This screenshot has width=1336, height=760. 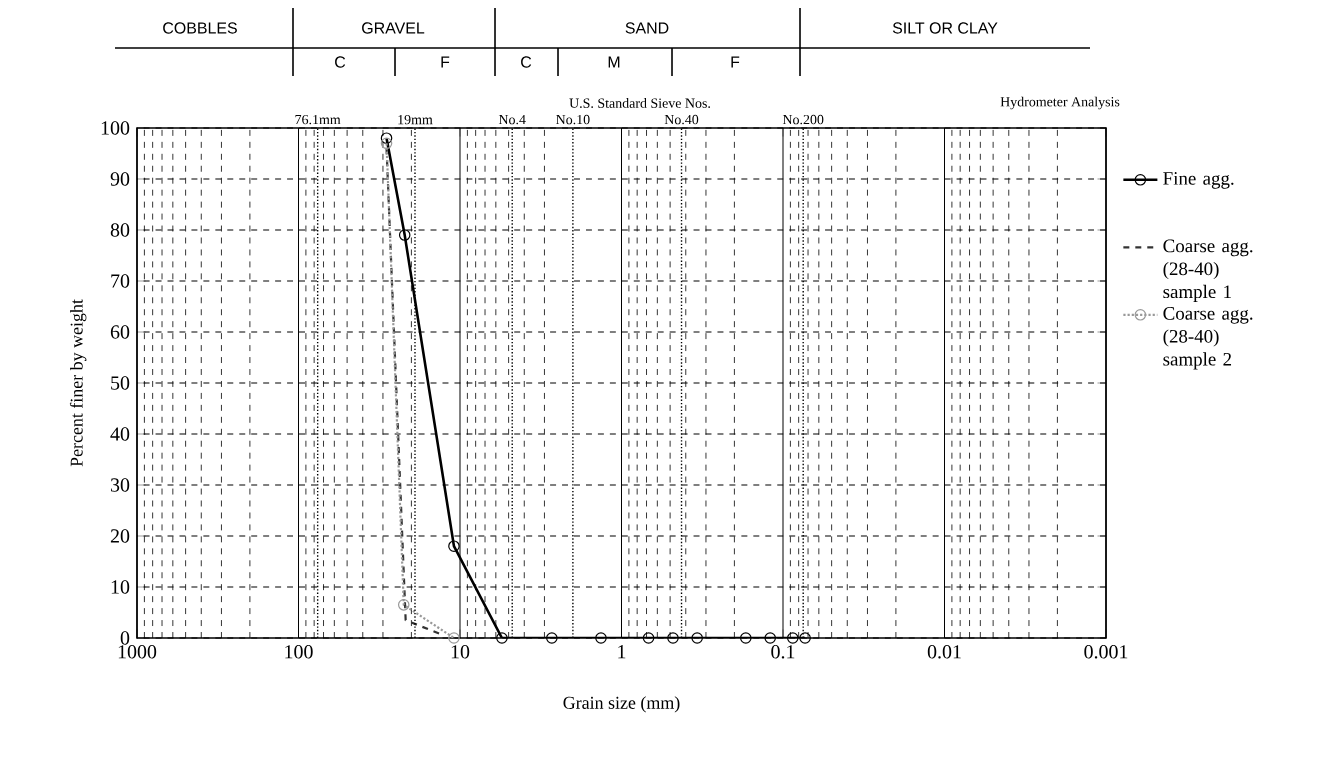 What do you see at coordinates (78, 383) in the screenshot?
I see `y-axis-title: Percent finer by weight` at bounding box center [78, 383].